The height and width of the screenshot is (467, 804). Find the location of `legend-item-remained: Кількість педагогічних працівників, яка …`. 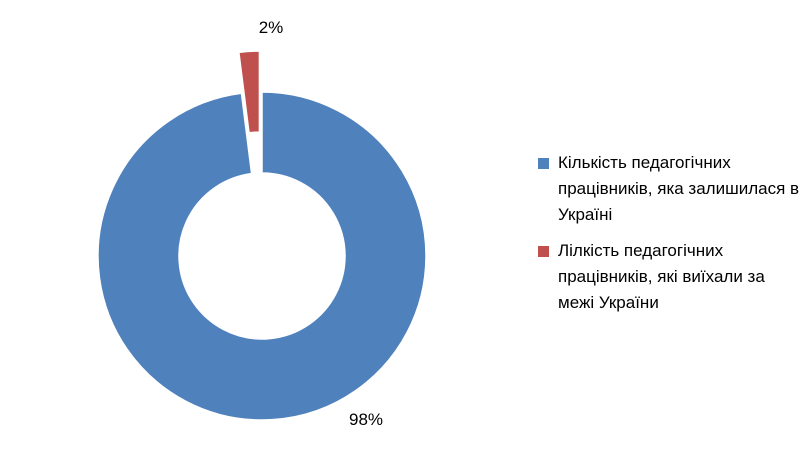

legend-item-remained: Кількість педагогічних працівників, яка … is located at coordinates (669, 189).